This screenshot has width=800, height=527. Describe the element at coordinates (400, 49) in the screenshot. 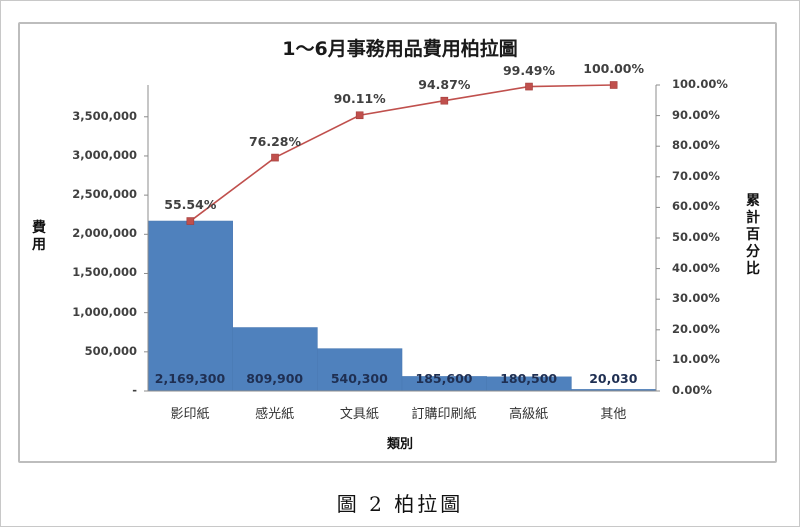

I see `chart-title: 1～6月事務用品費用柏拉圖` at that location.